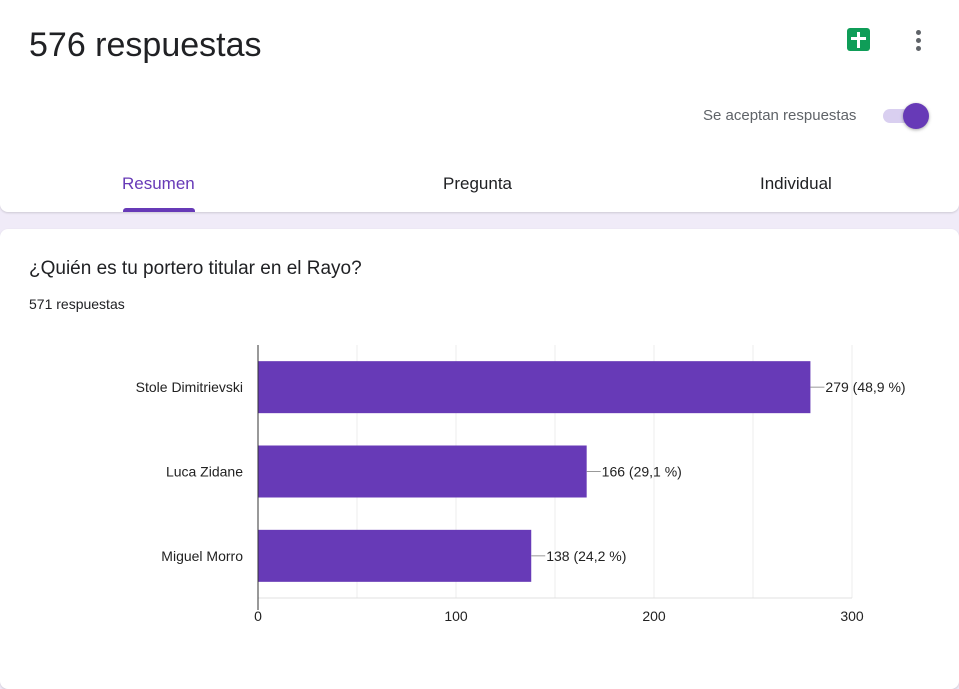  I want to click on tab-resumen: Resumen, so click(158, 183).